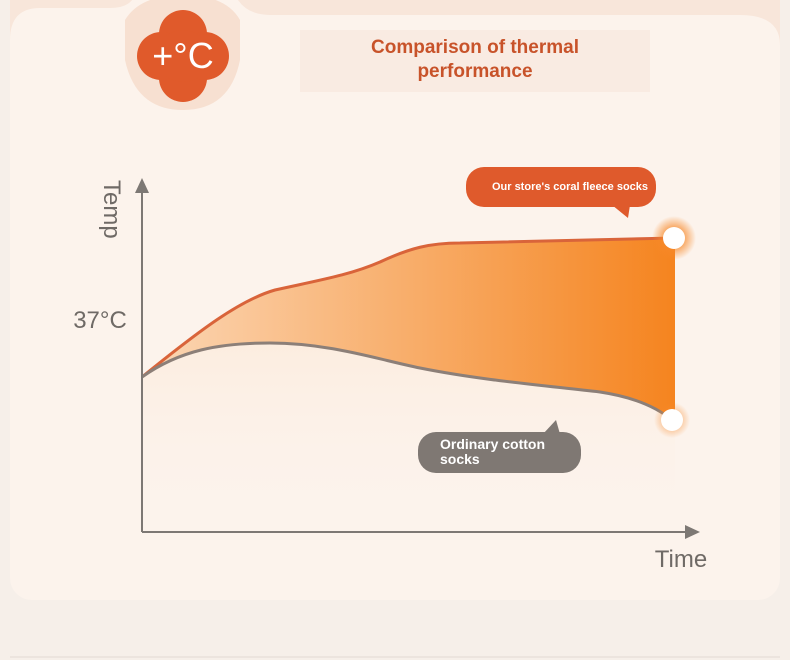 This screenshot has height=660, width=790. I want to click on chart-title: Comparison of thermal performance, so click(475, 59).